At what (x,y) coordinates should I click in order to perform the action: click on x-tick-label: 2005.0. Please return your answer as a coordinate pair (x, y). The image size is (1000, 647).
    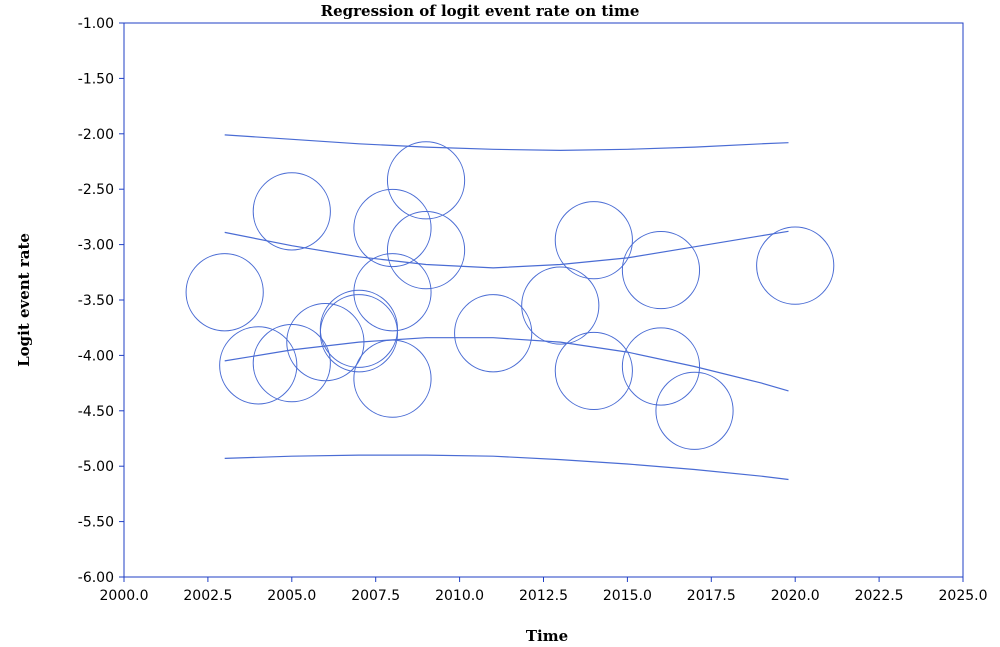
    Looking at the image, I should click on (291, 596).